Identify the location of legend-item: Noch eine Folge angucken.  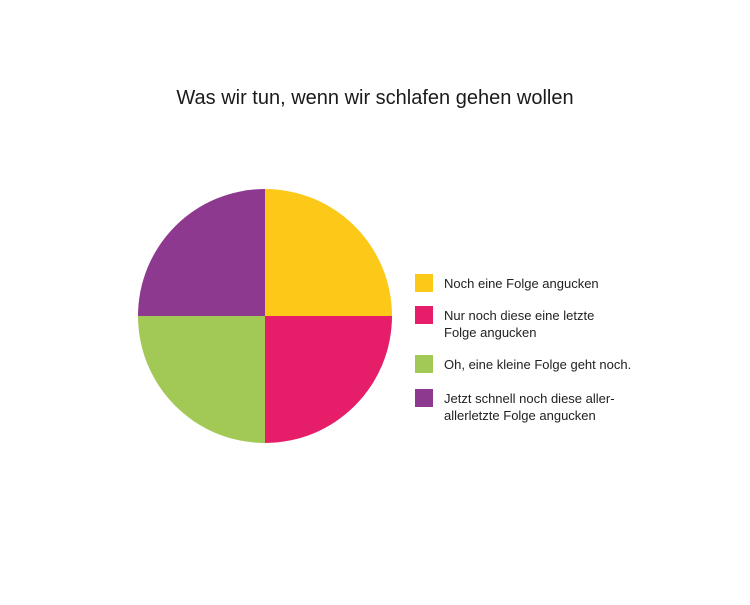
(529, 283).